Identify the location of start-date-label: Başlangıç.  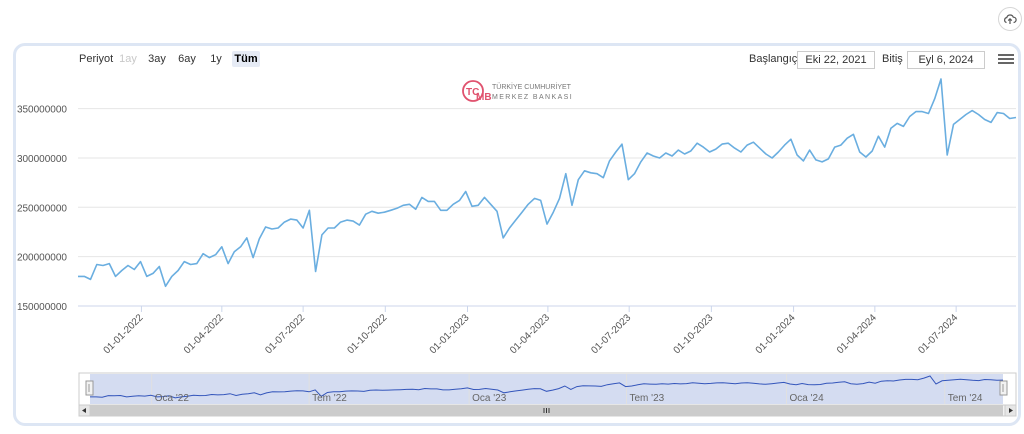
(773, 59).